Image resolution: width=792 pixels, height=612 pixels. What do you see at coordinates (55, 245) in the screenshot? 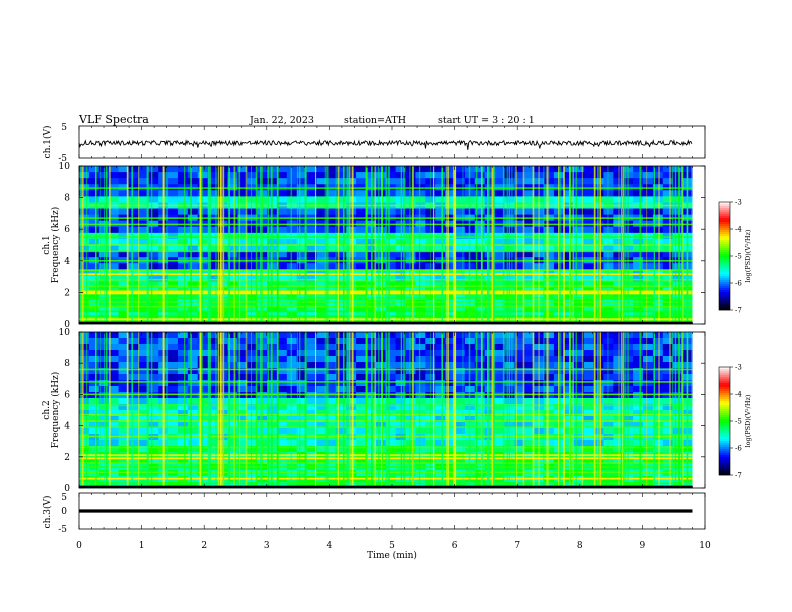
I see `ch1-frequency-ylabel: Frequency (kHz)` at bounding box center [55, 245].